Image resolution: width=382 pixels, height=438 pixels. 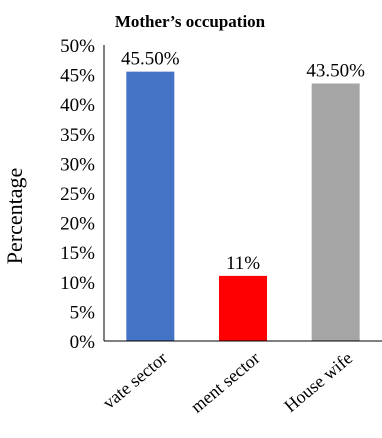 I want to click on y-tick-label: 45%, so click(x=77, y=76).